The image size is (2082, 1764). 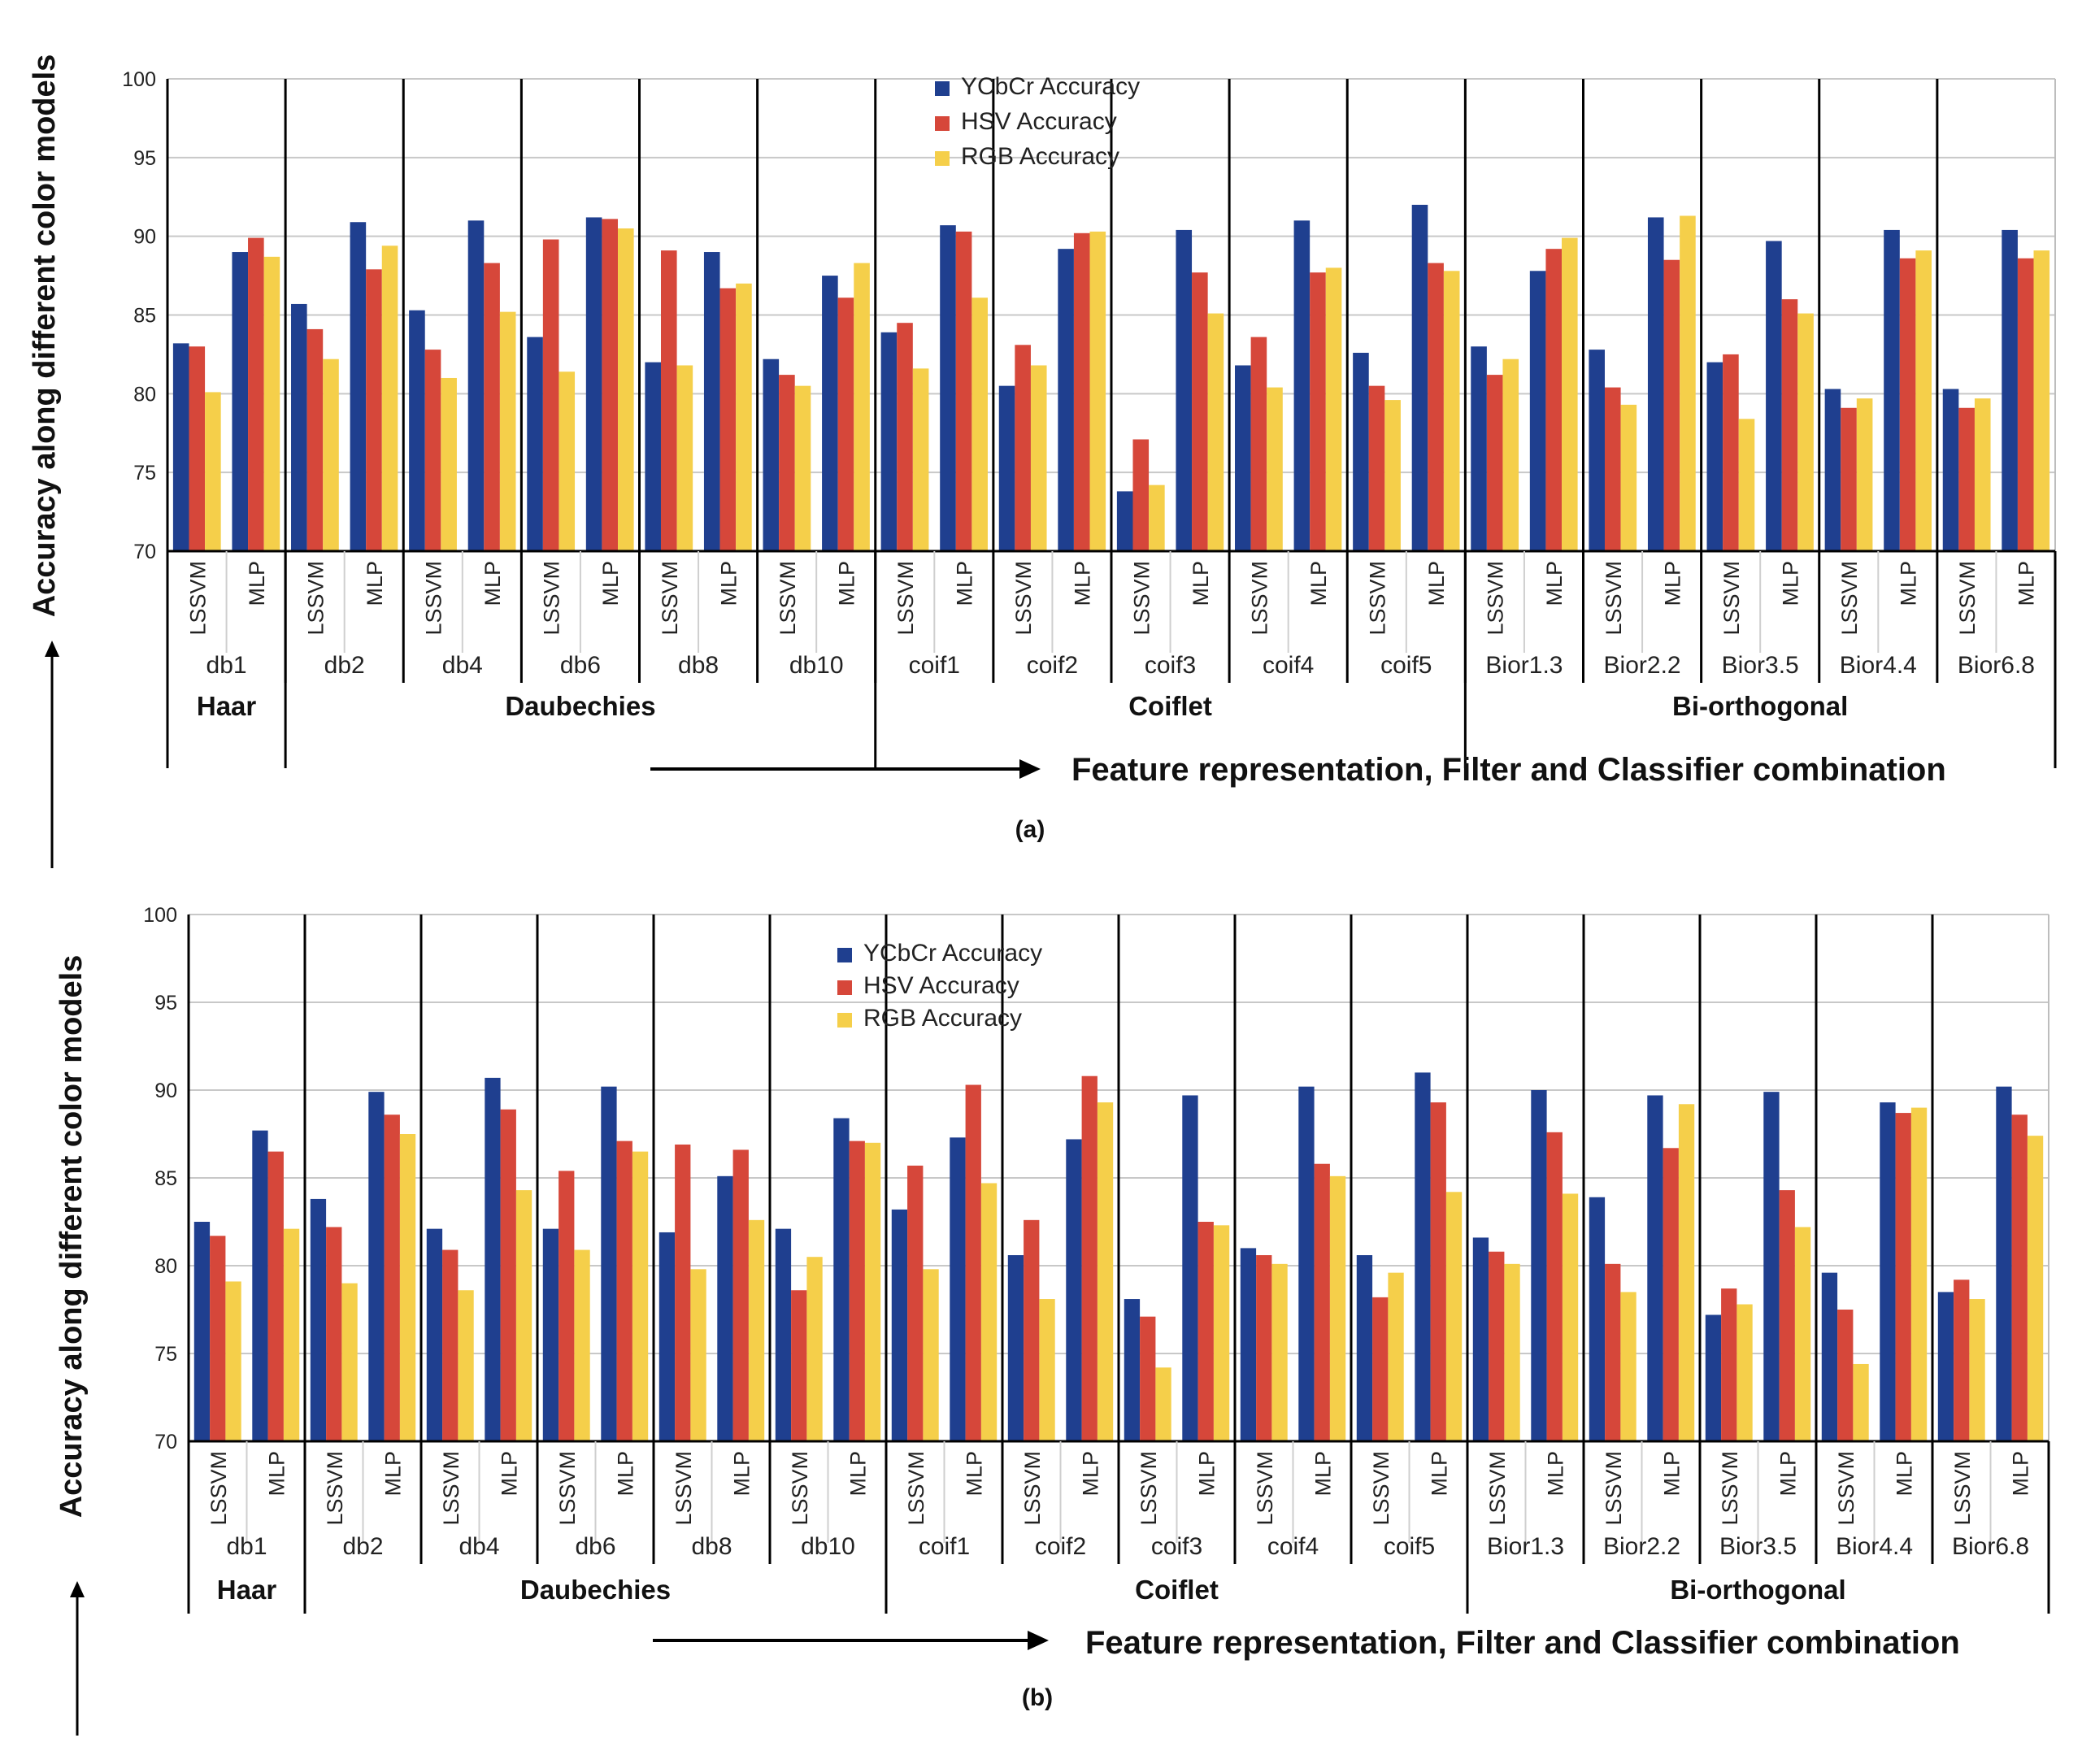 I want to click on legend-swatch-hsv, so click(x=845, y=987).